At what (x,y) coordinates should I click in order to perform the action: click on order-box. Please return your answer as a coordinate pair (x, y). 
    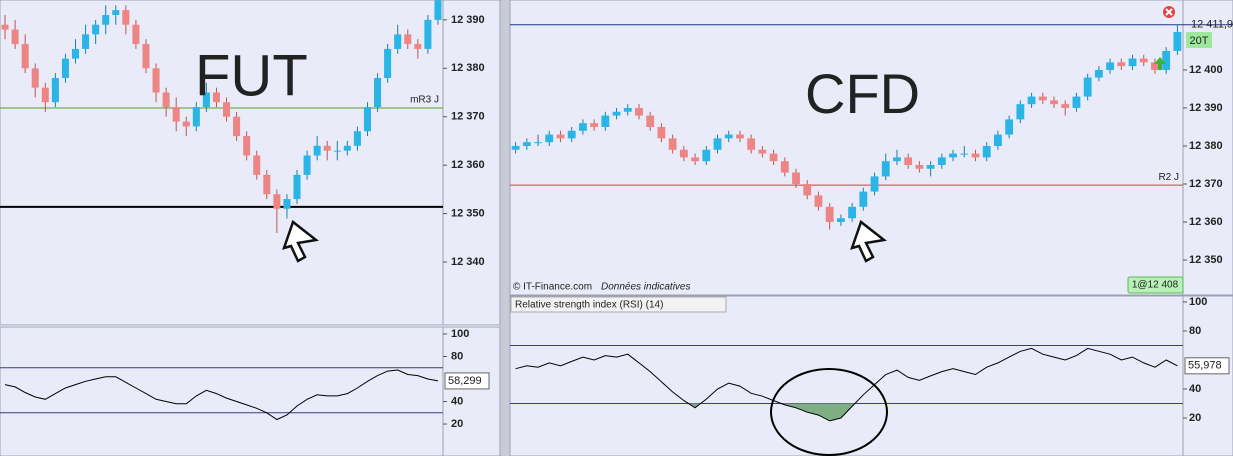
    Looking at the image, I should click on (1155, 285).